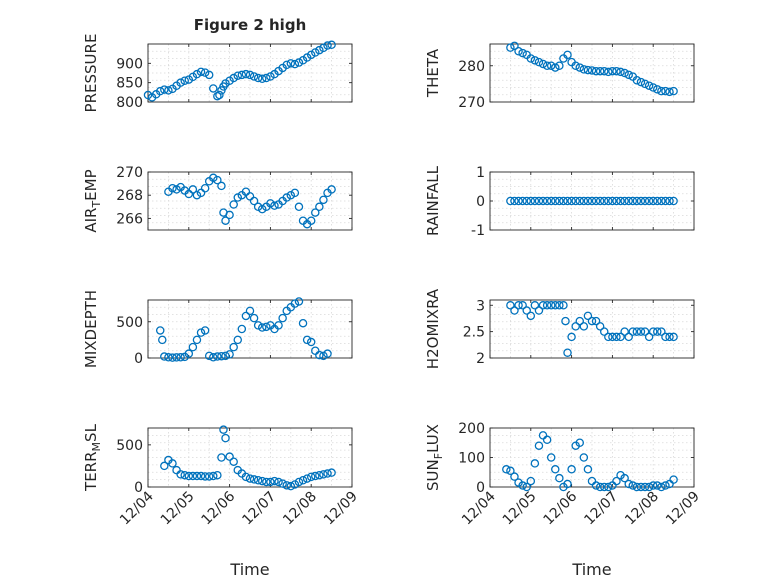 The image size is (778, 583). I want to click on subplot-3: 266 268 270 AIRTEMP, so click(217, 199).